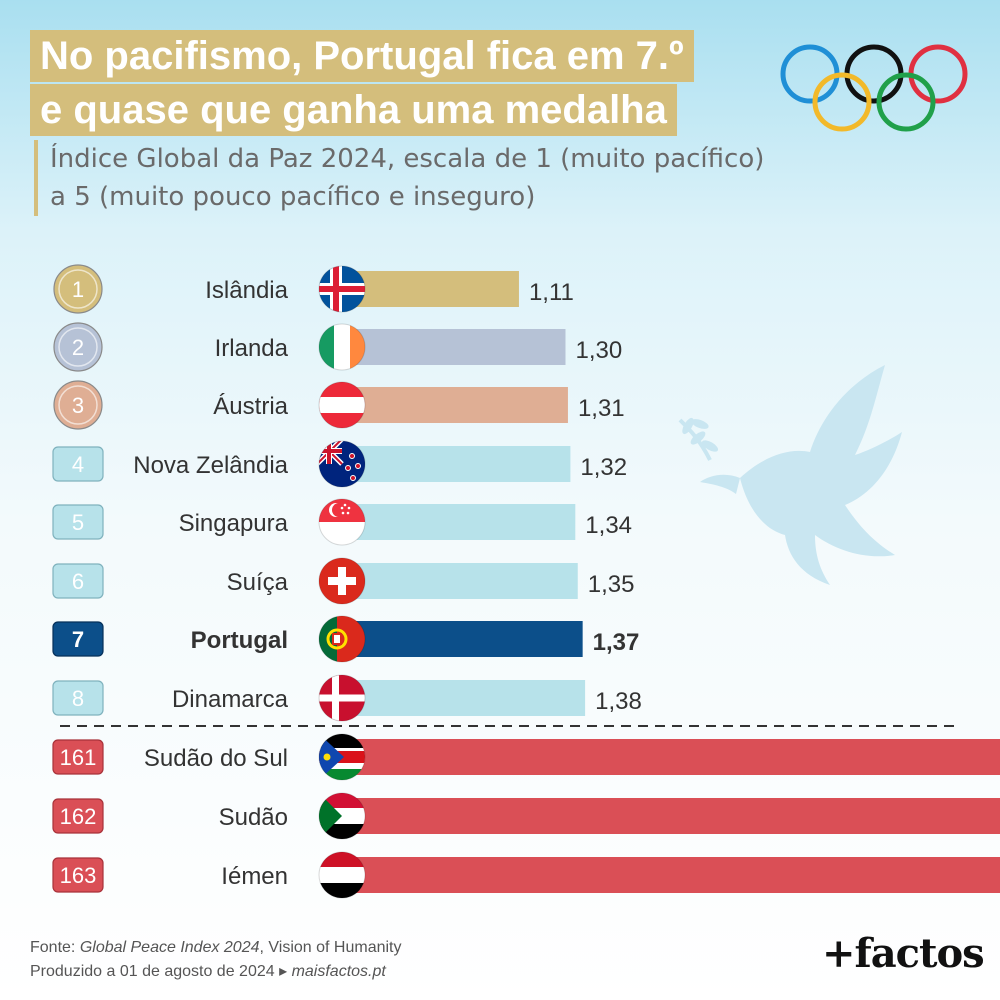 The image size is (1000, 1000). I want to click on country-label: Islândia, so click(246, 290).